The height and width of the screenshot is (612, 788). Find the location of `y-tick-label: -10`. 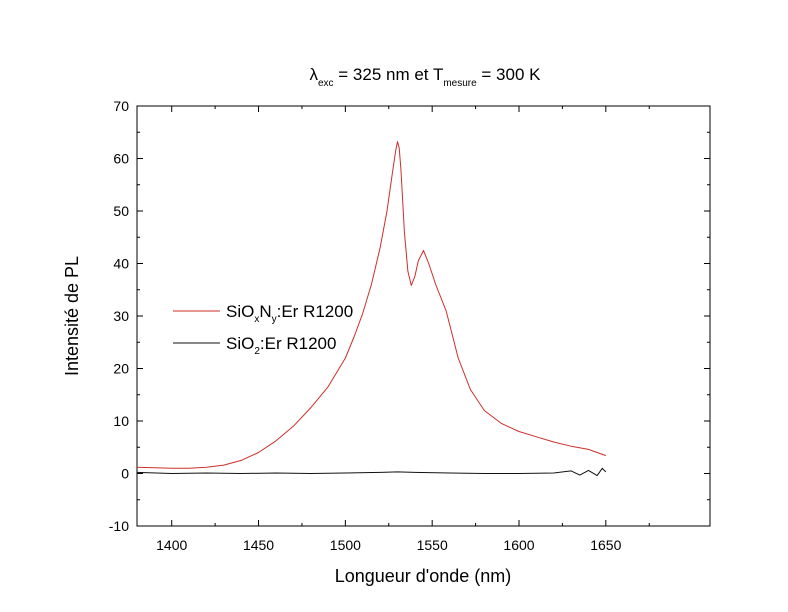

y-tick-label: -10 is located at coordinates (119, 526).